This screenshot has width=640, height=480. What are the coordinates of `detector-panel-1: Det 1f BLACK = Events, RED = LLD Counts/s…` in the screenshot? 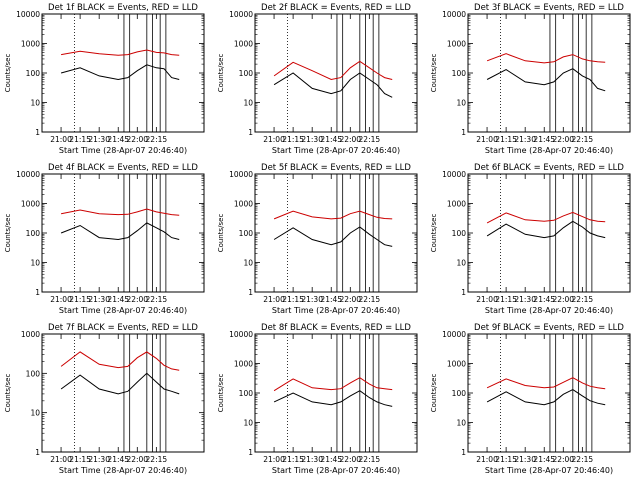 It's located at (106, 80).